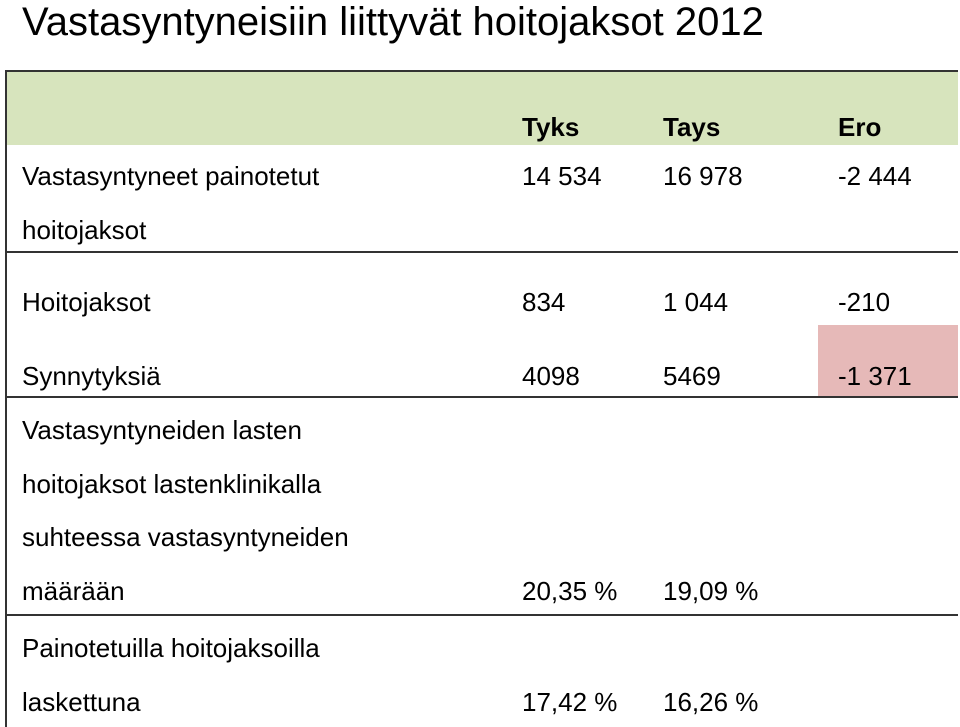  Describe the element at coordinates (864, 302) in the screenshot. I see `cell-value: -210` at that location.